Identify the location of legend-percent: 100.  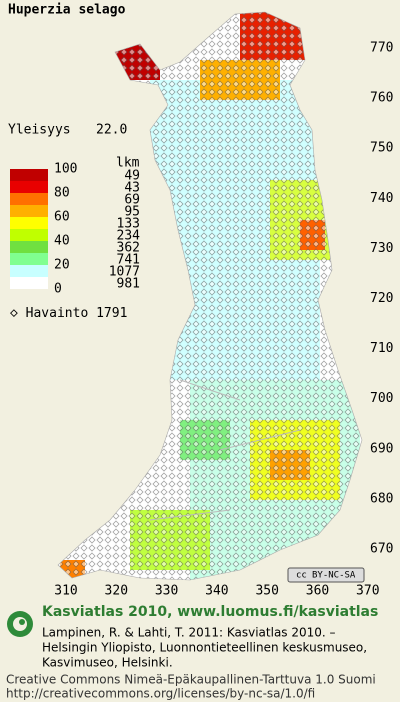
(65, 169).